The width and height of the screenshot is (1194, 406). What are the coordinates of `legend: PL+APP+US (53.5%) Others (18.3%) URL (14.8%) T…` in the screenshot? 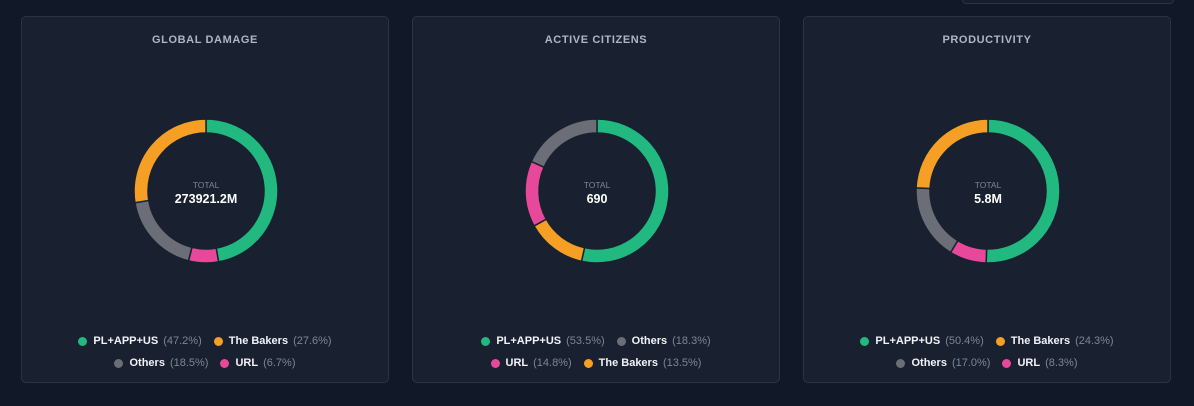 It's located at (596, 352).